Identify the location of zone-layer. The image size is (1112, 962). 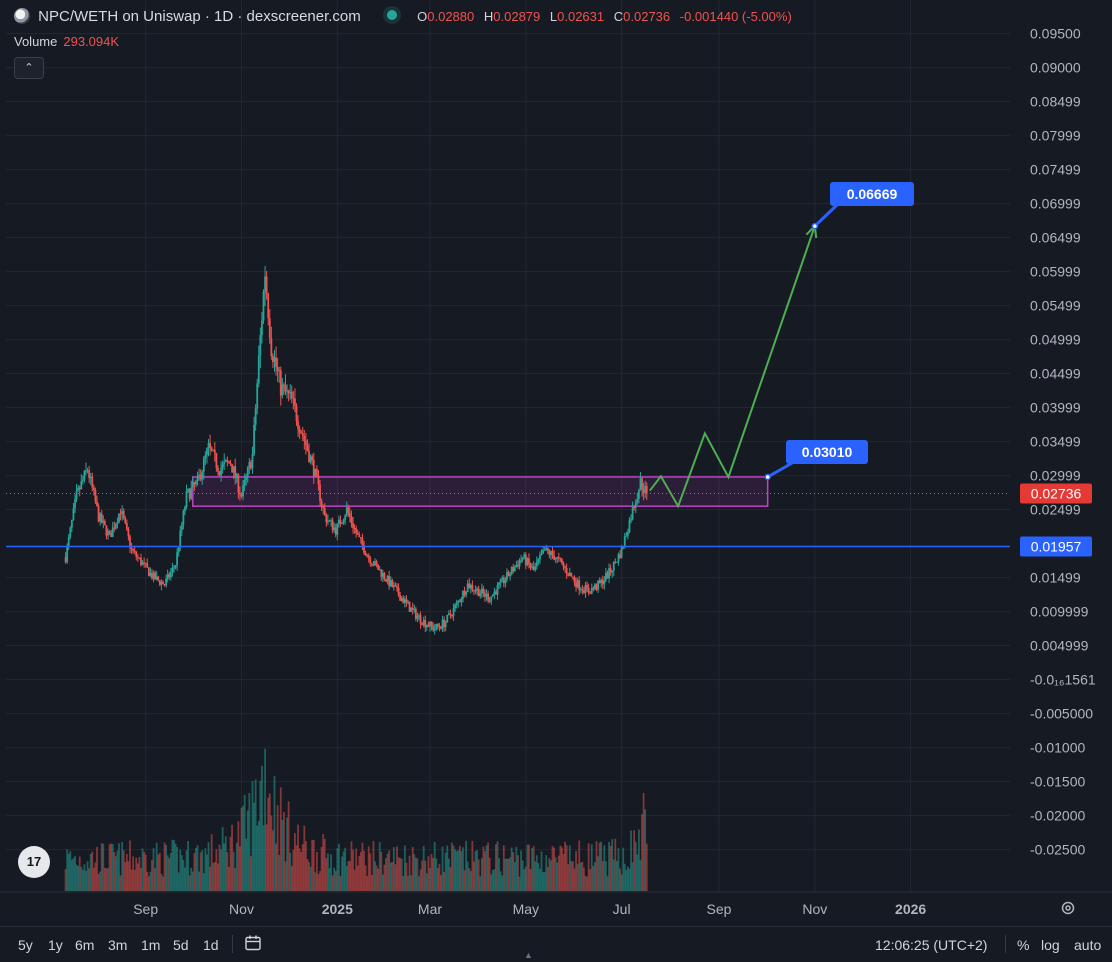
(480, 491).